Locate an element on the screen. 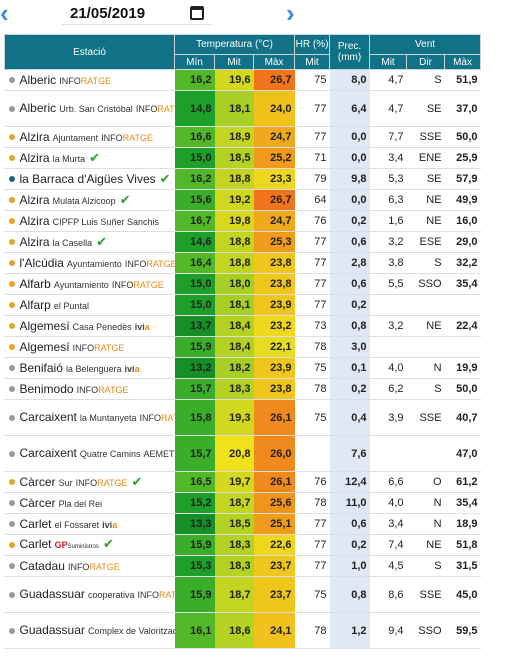 The width and height of the screenshot is (519, 659). station-name: Alfarp is located at coordinates (35, 304).